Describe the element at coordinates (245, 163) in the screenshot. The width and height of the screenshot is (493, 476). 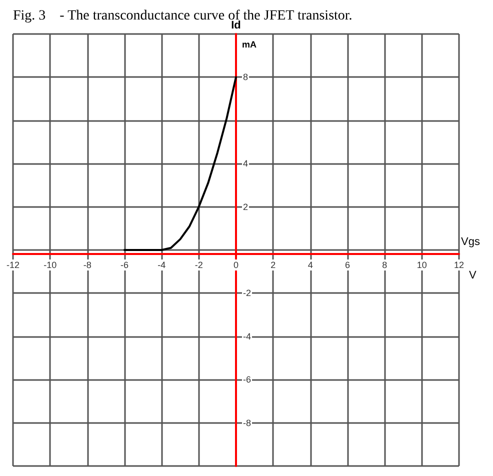
I see `y-tick-label: 4` at that location.